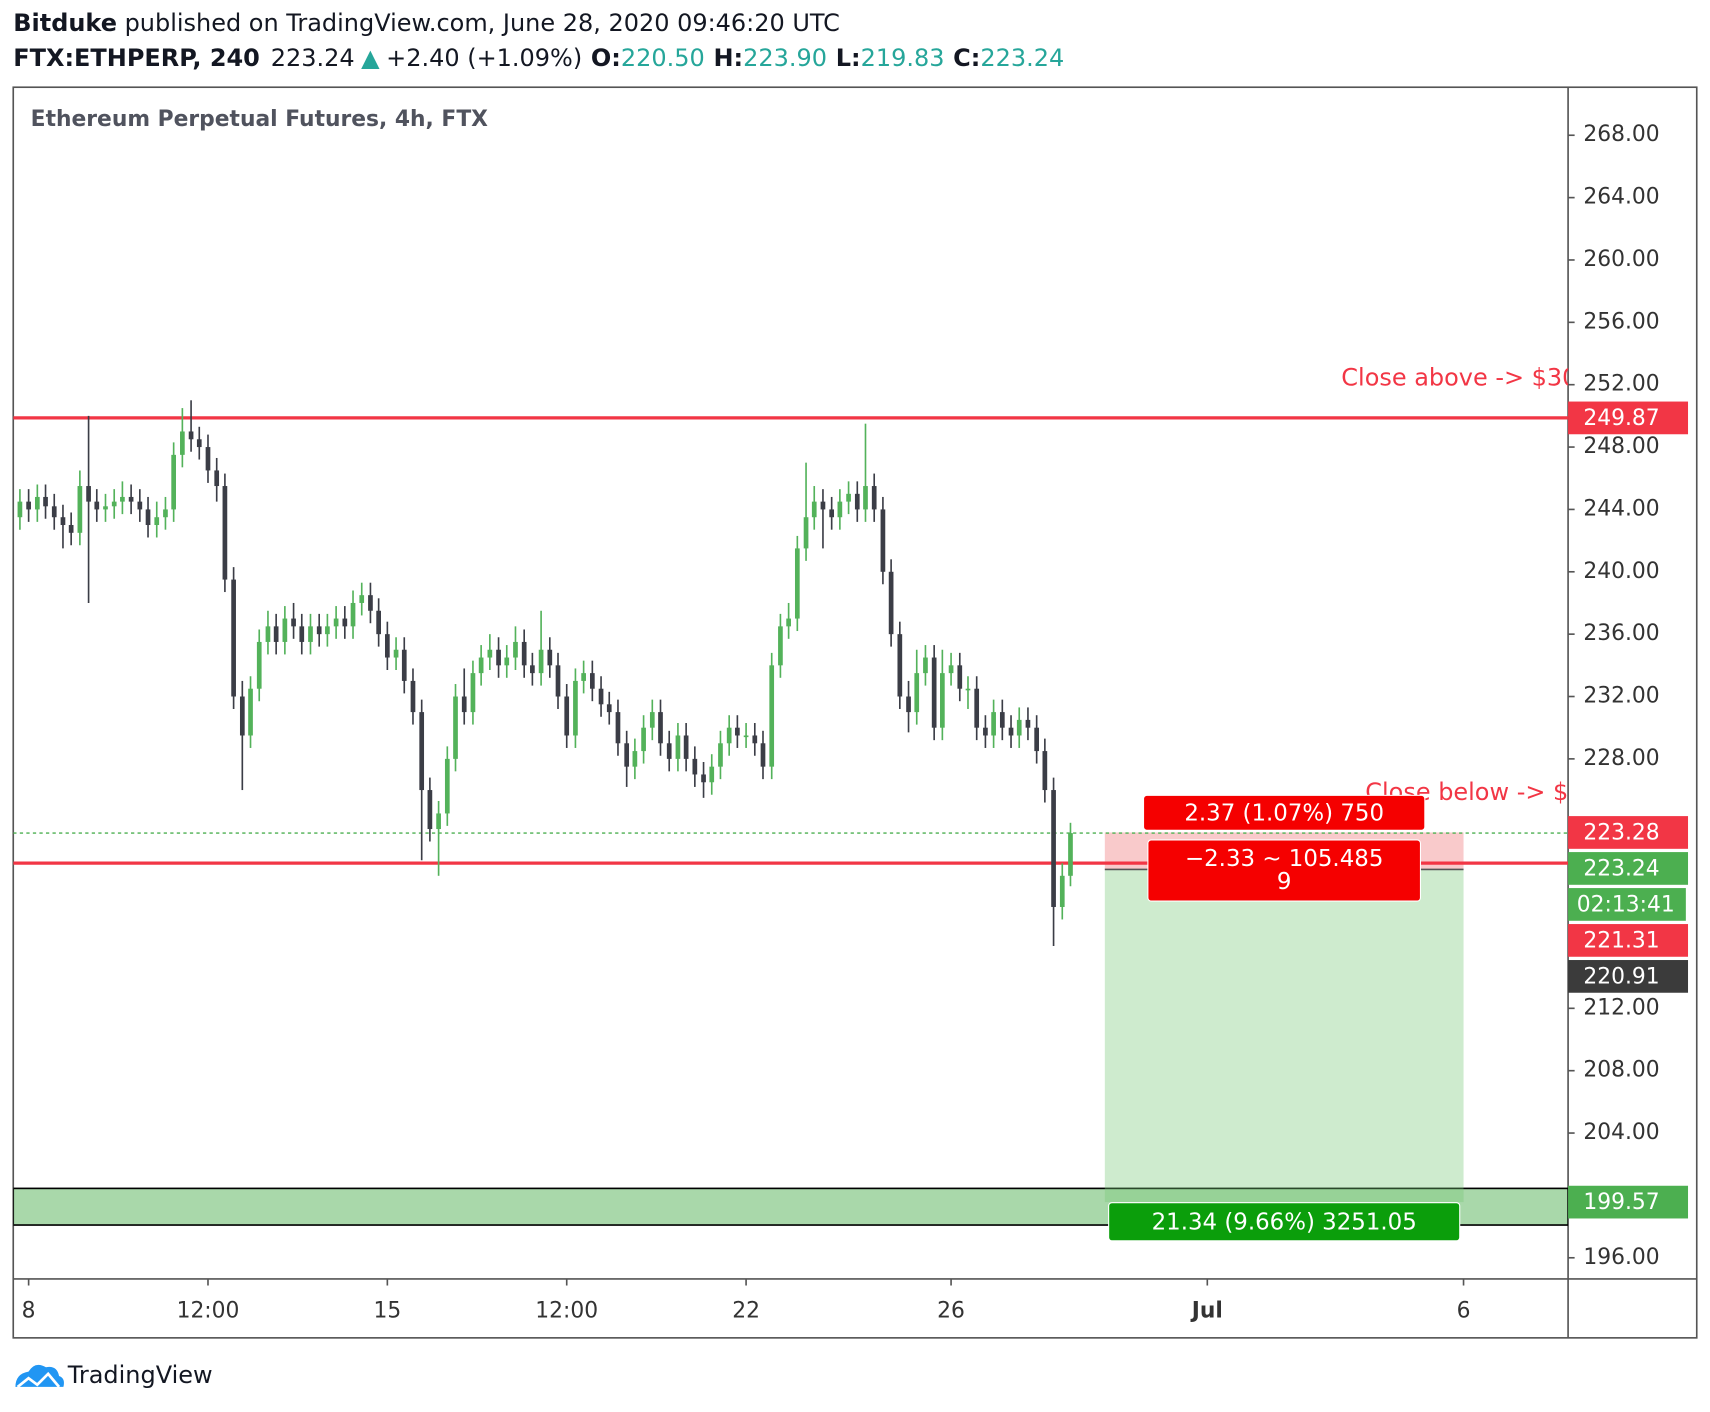  What do you see at coordinates (1284, 870) in the screenshot?
I see `entry-label-box` at bounding box center [1284, 870].